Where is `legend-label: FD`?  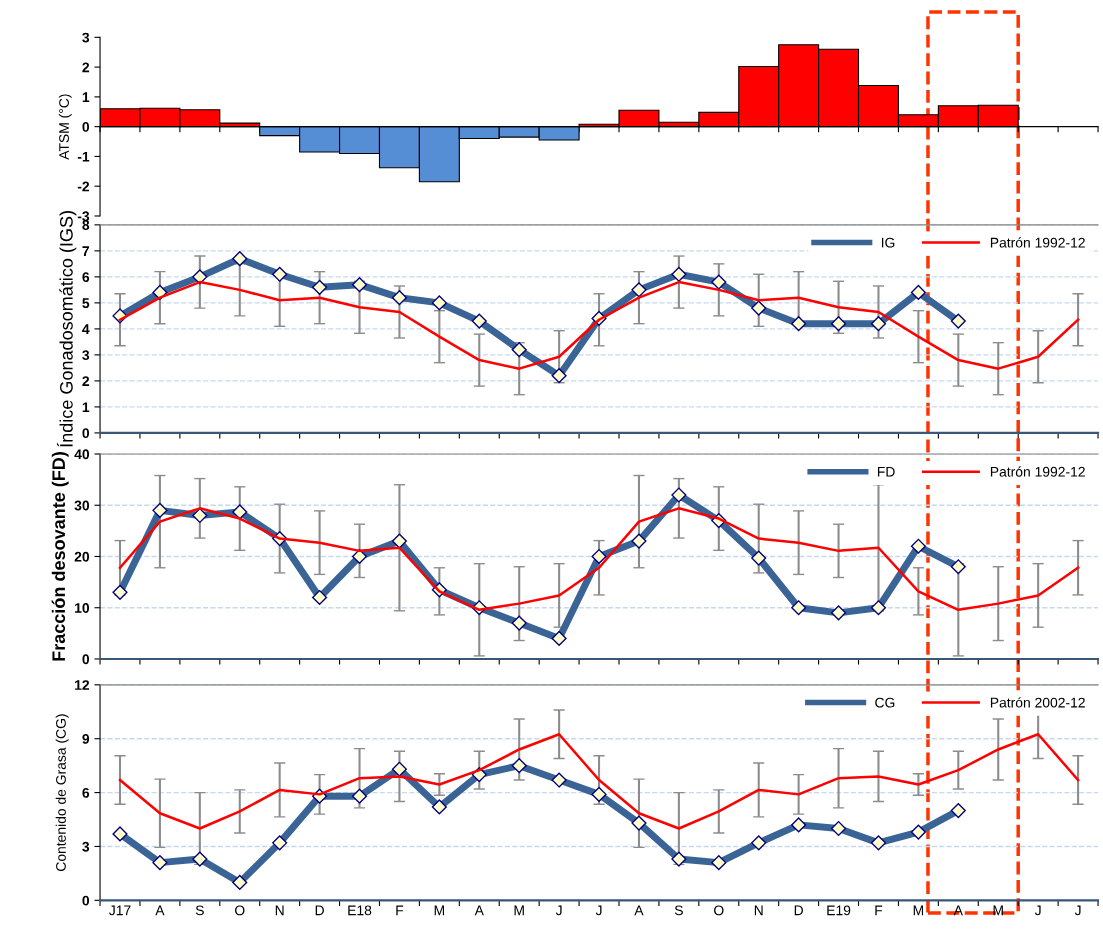 legend-label: FD is located at coordinates (886, 472).